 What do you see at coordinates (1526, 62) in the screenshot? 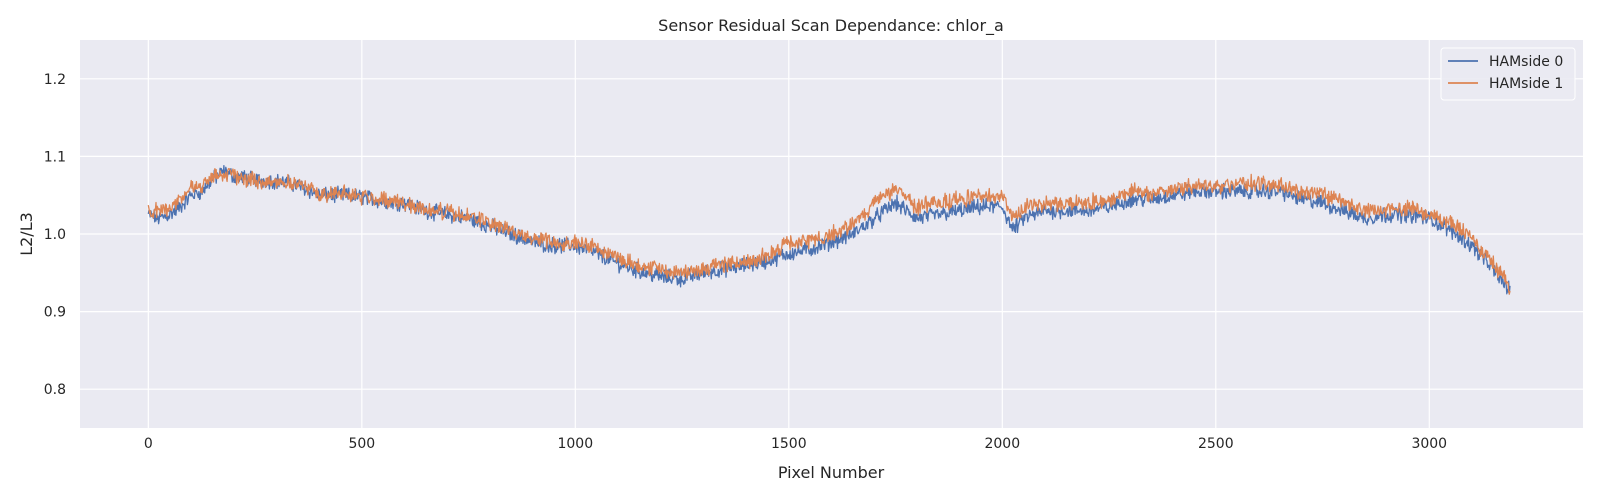
I see `legend-label-hamside-0: HAMside 0` at bounding box center [1526, 62].